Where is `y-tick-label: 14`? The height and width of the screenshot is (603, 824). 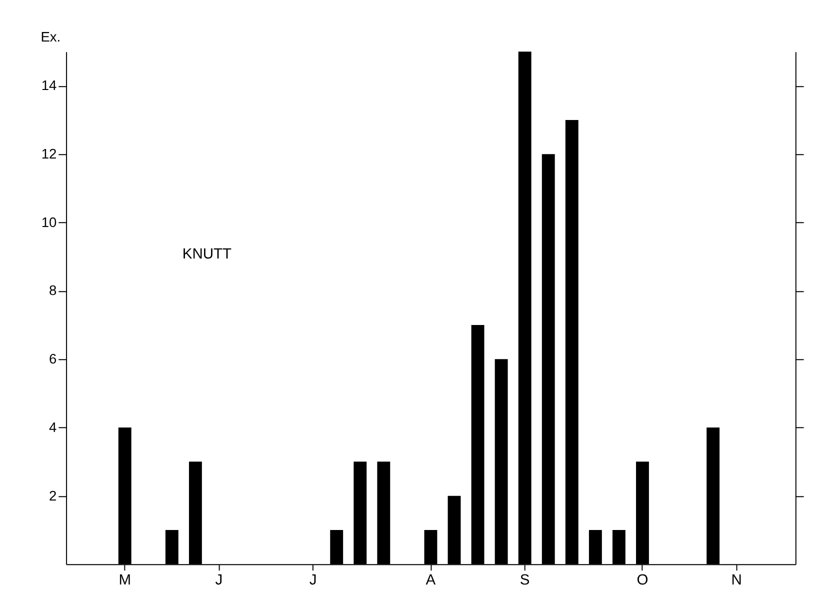
y-tick-label: 14 is located at coordinates (49, 86).